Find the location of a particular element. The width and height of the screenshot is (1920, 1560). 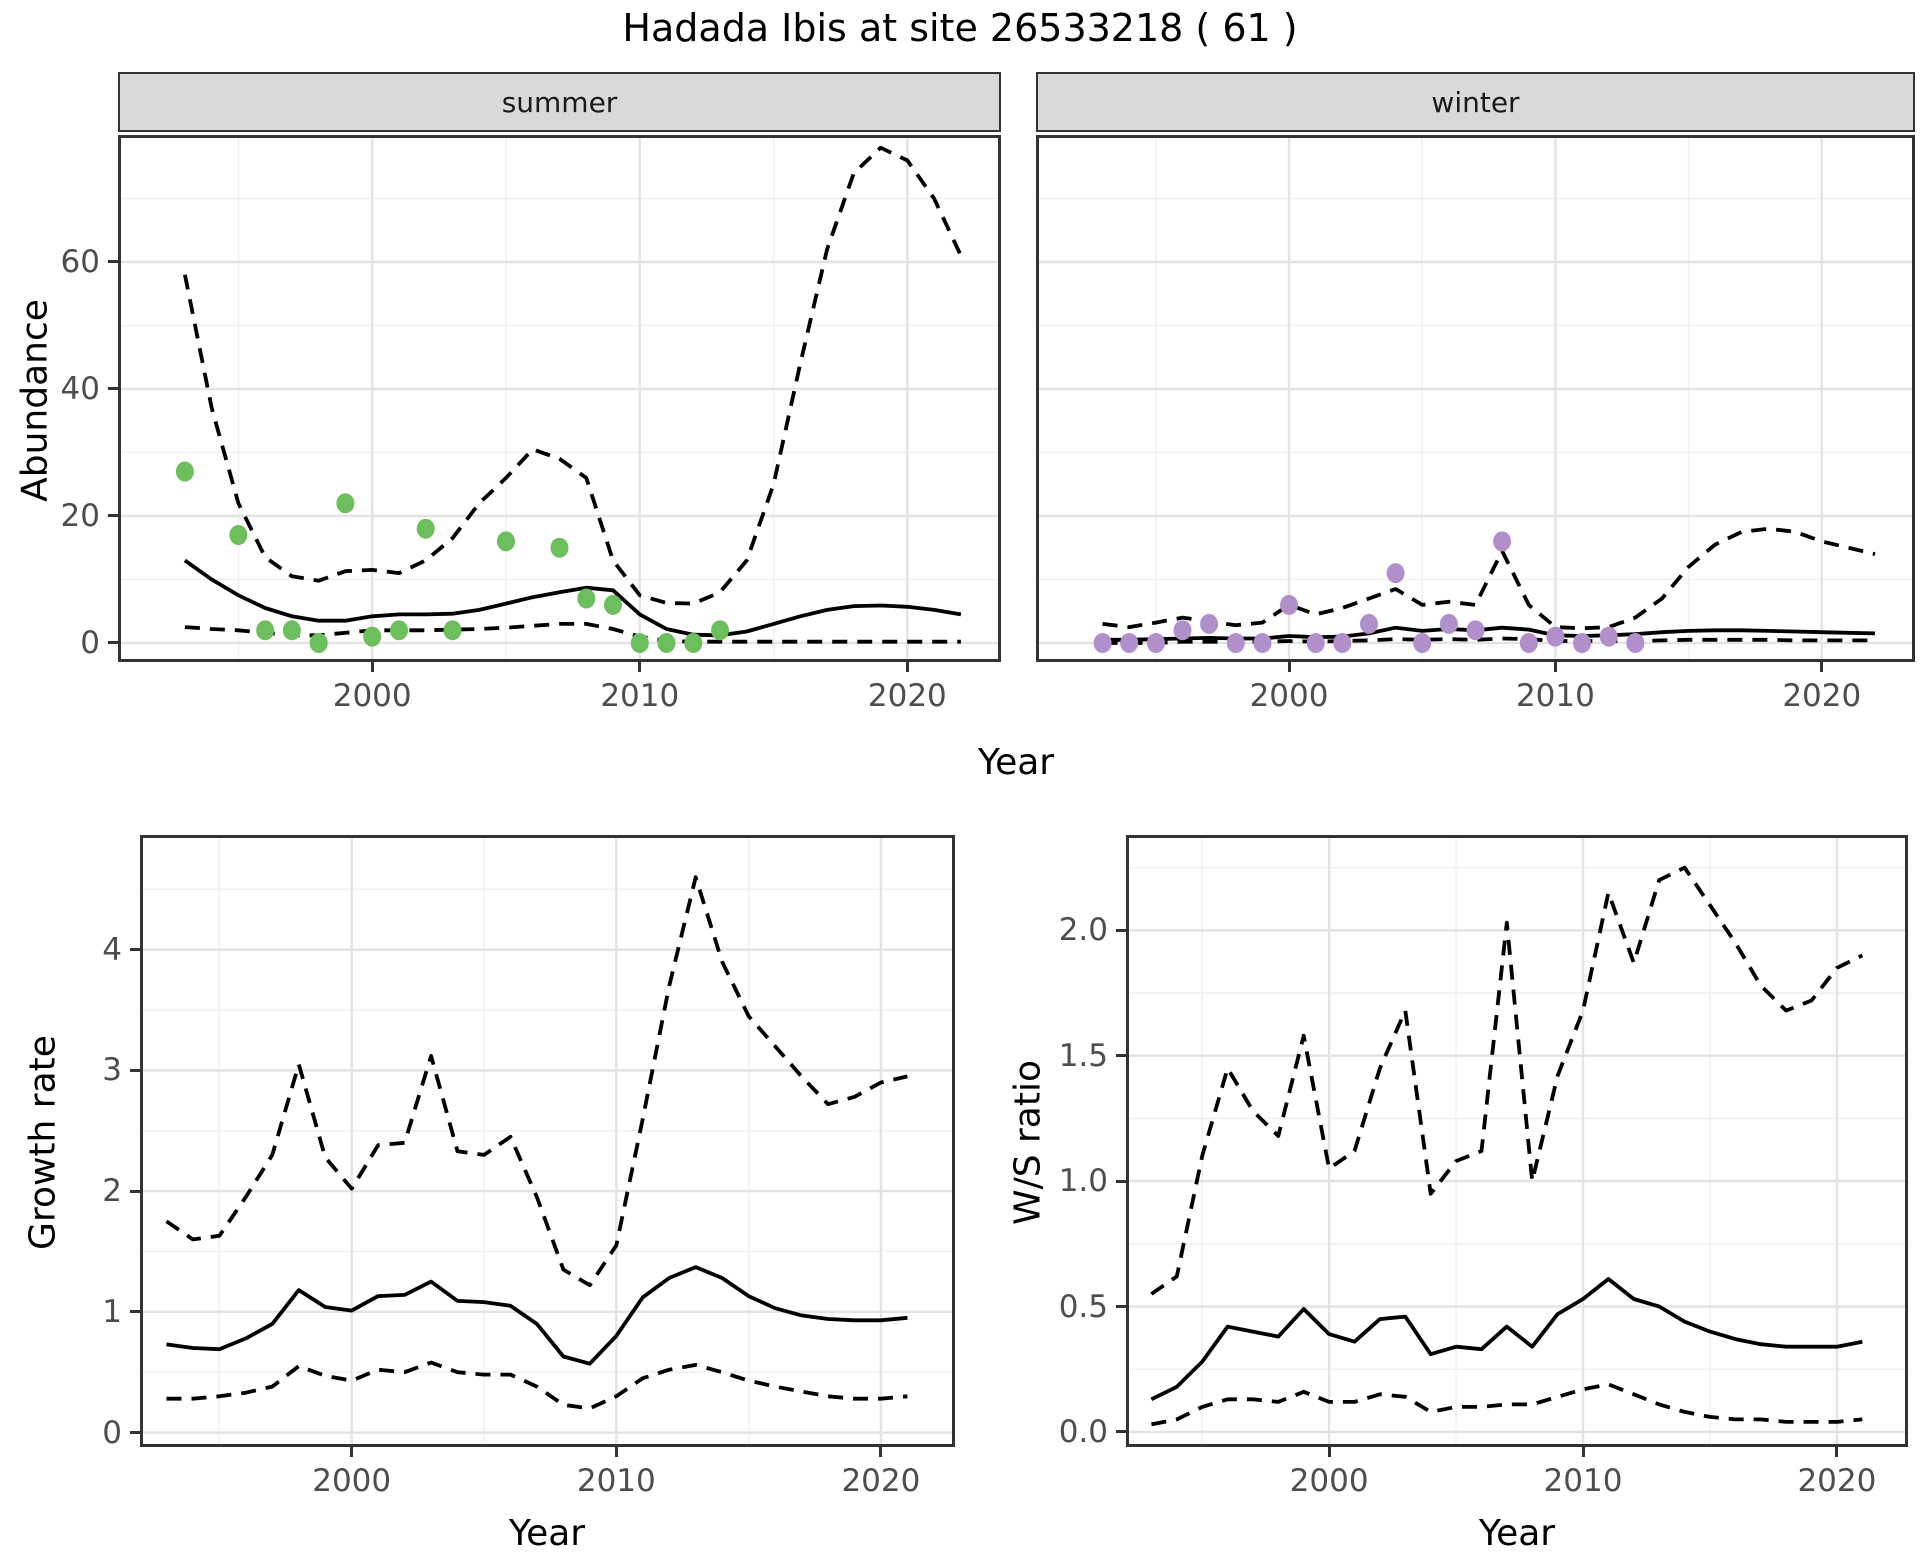

facet-strip-summer-label: summer is located at coordinates (559, 102).